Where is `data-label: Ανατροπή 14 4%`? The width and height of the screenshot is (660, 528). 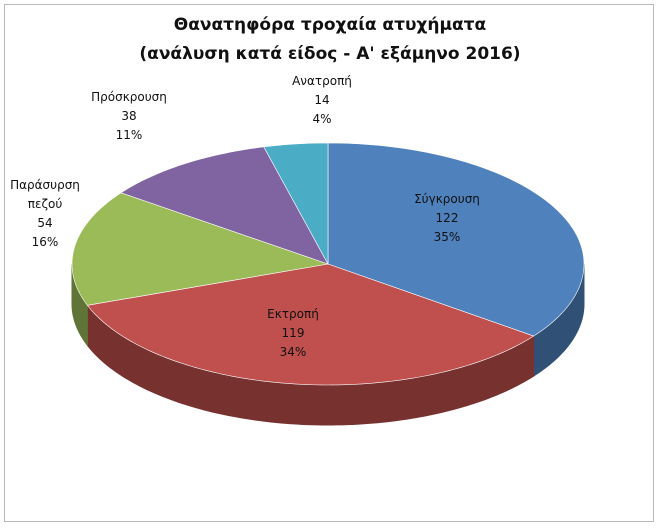 data-label: Ανατροπή 14 4% is located at coordinates (322, 100).